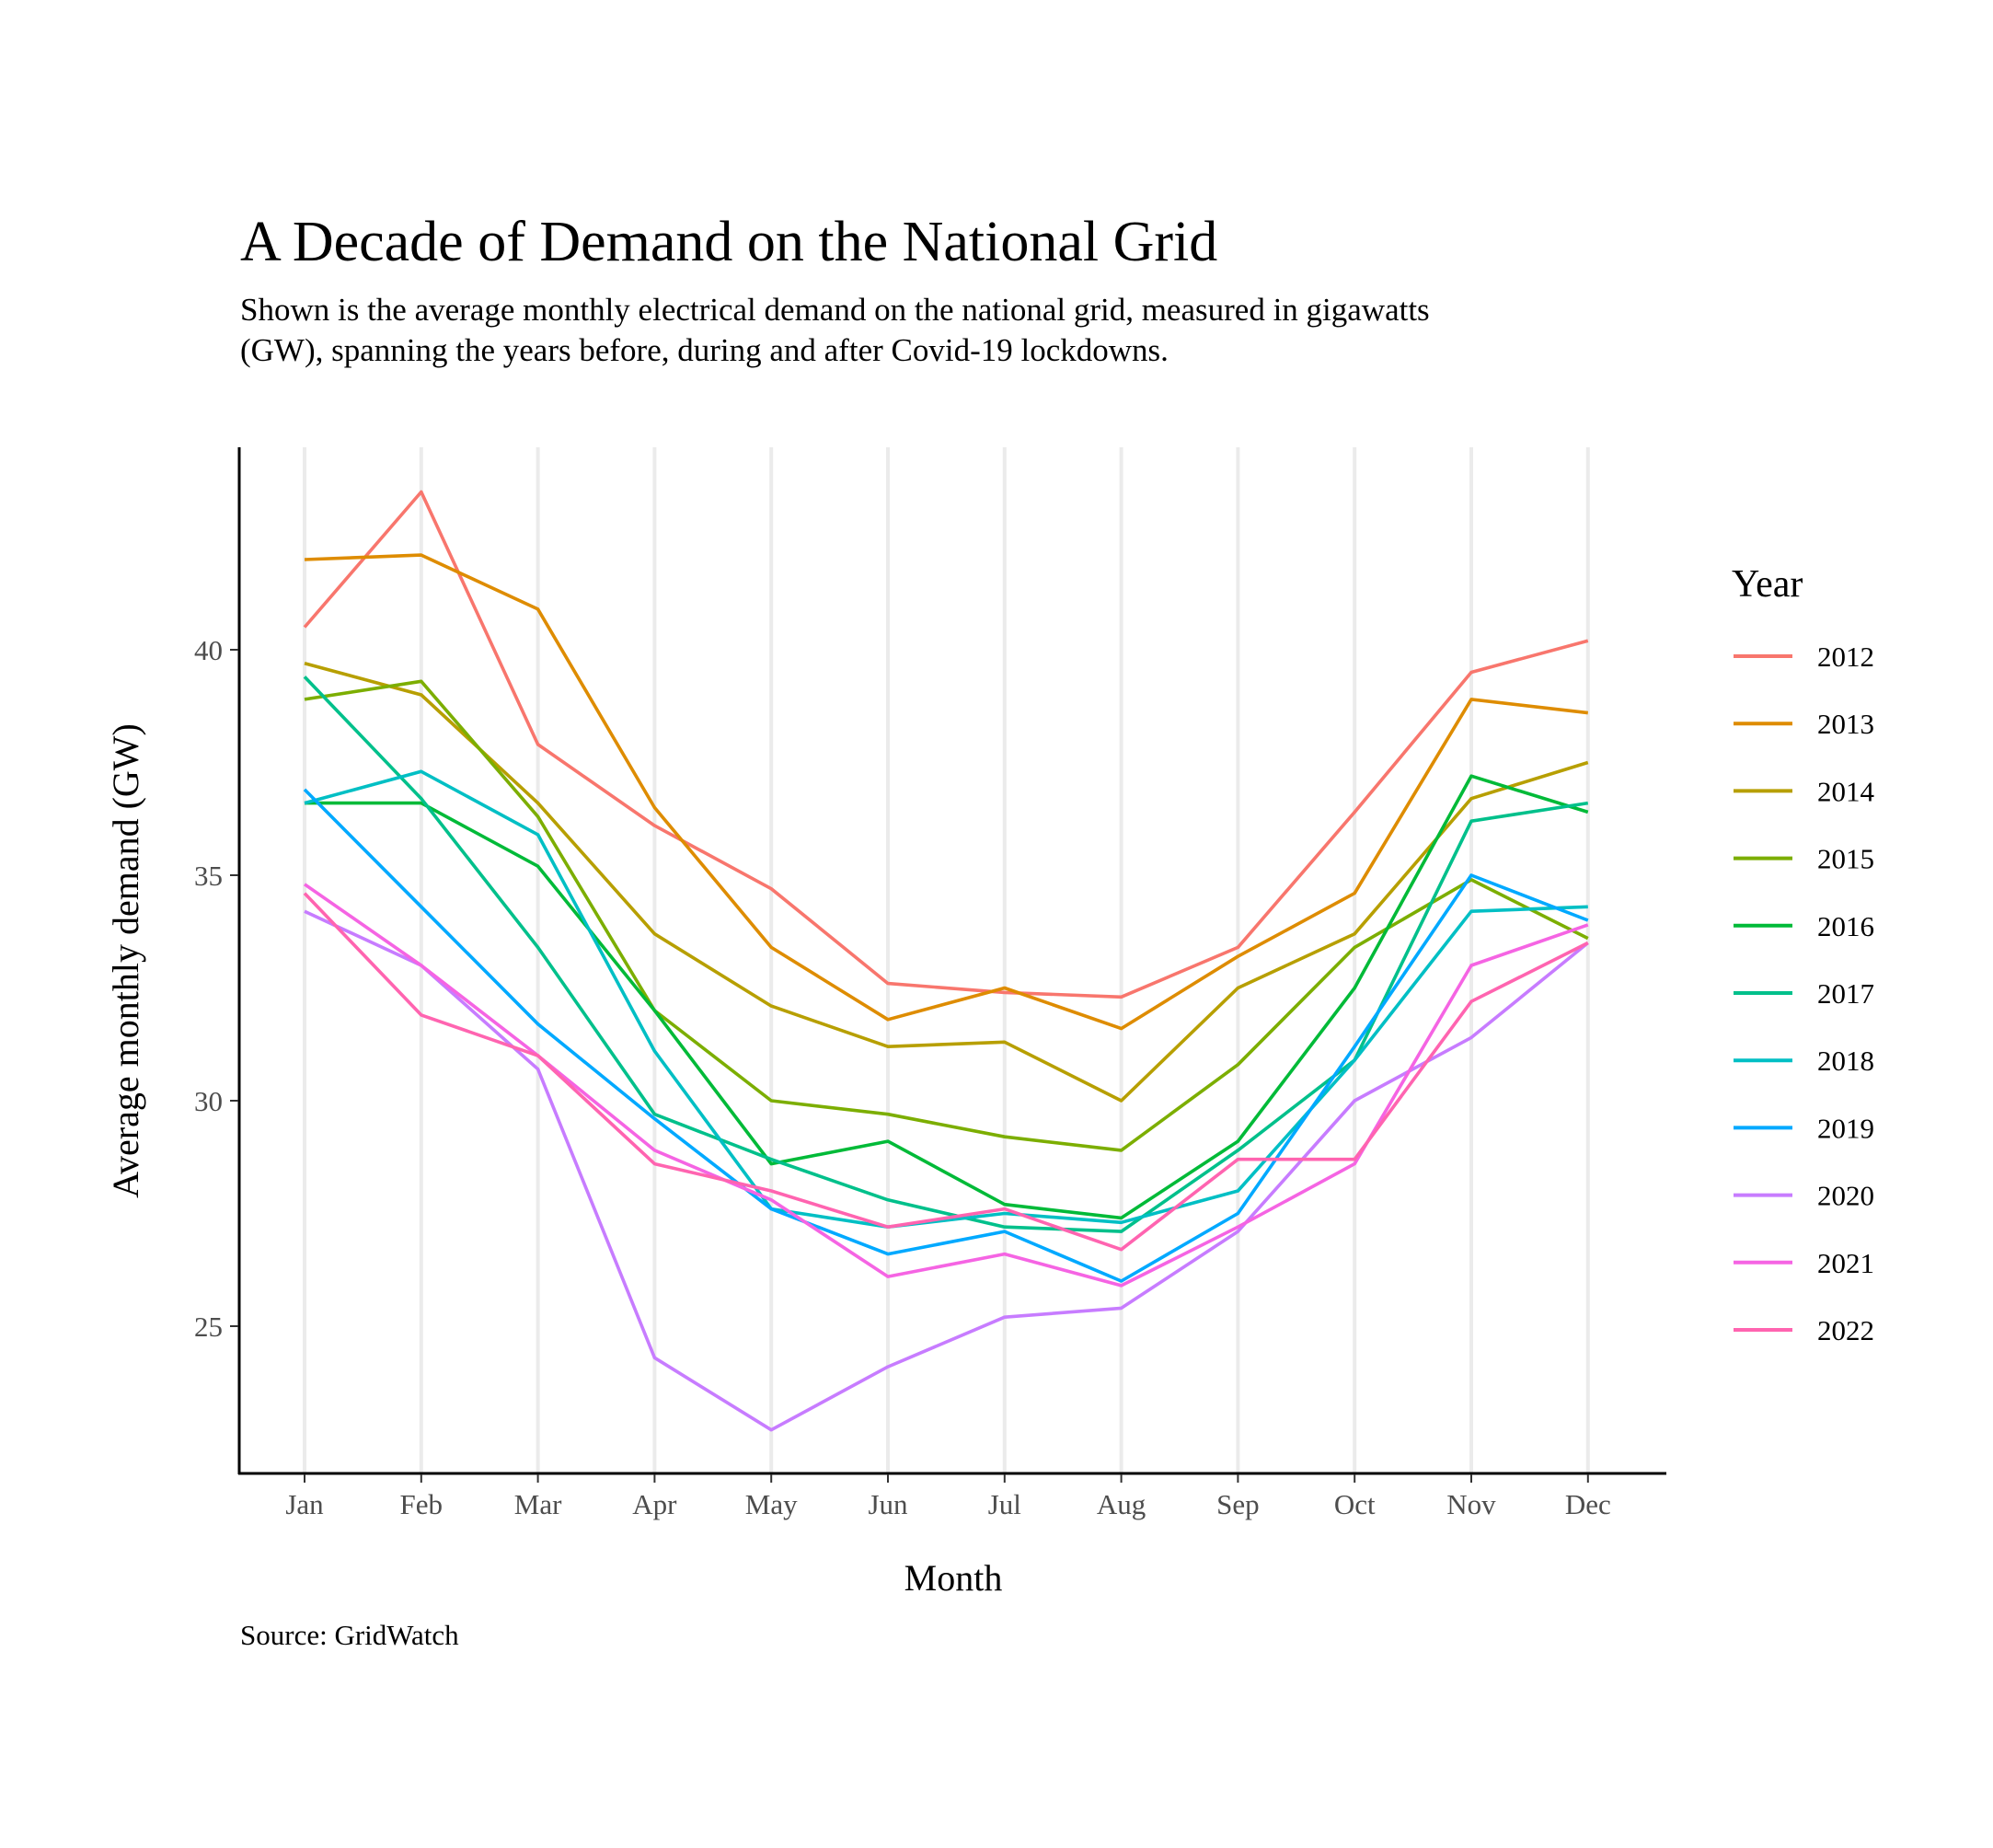 The height and width of the screenshot is (1848, 1993). What do you see at coordinates (1471, 1504) in the screenshot?
I see `x-tick-label-nov: Nov` at bounding box center [1471, 1504].